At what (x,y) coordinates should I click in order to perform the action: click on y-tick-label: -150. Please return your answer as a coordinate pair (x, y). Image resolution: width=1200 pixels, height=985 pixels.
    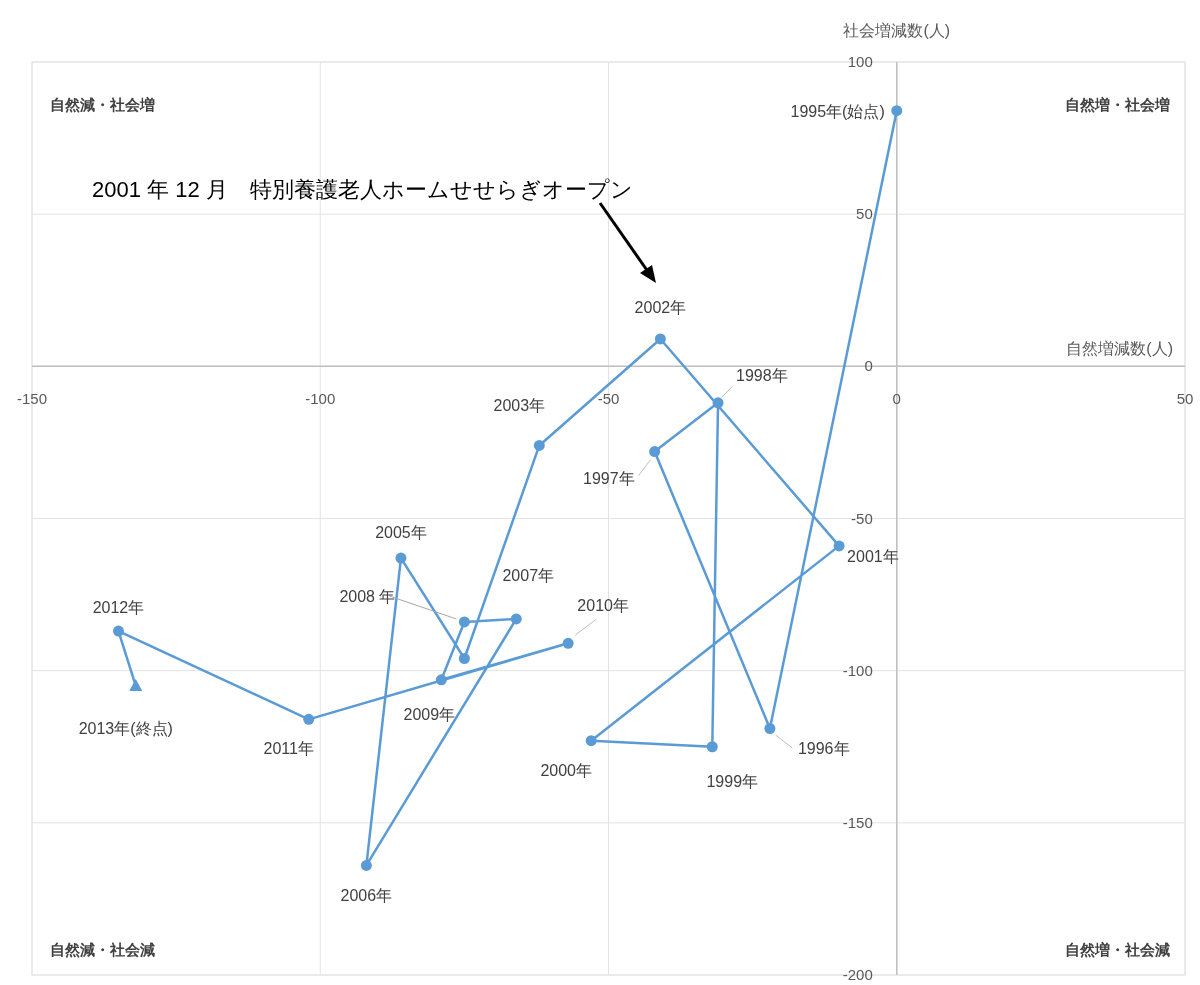
    Looking at the image, I should click on (857, 822).